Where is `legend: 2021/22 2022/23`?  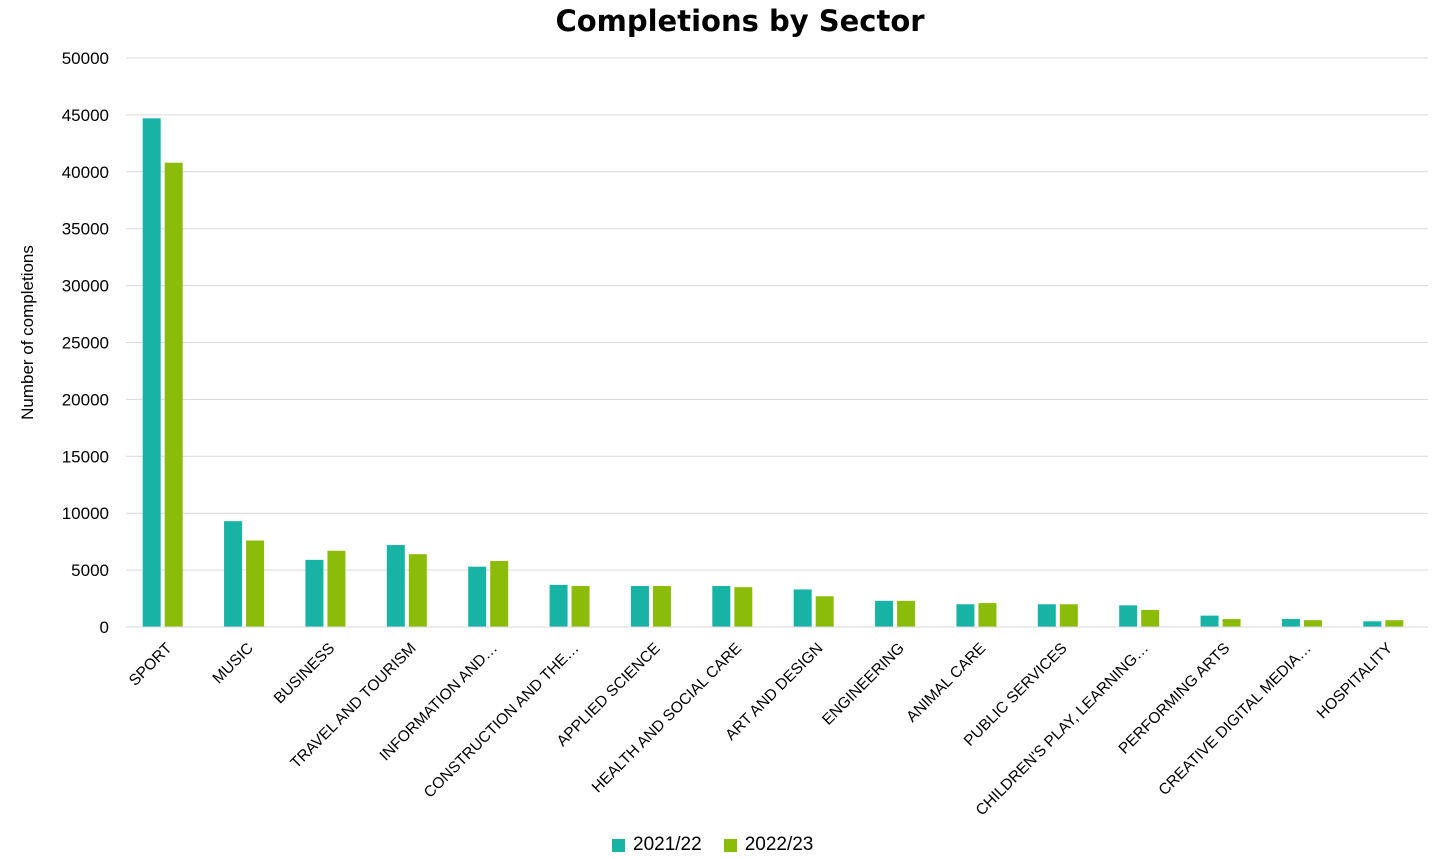 legend: 2021/22 2022/23 is located at coordinates (723, 845).